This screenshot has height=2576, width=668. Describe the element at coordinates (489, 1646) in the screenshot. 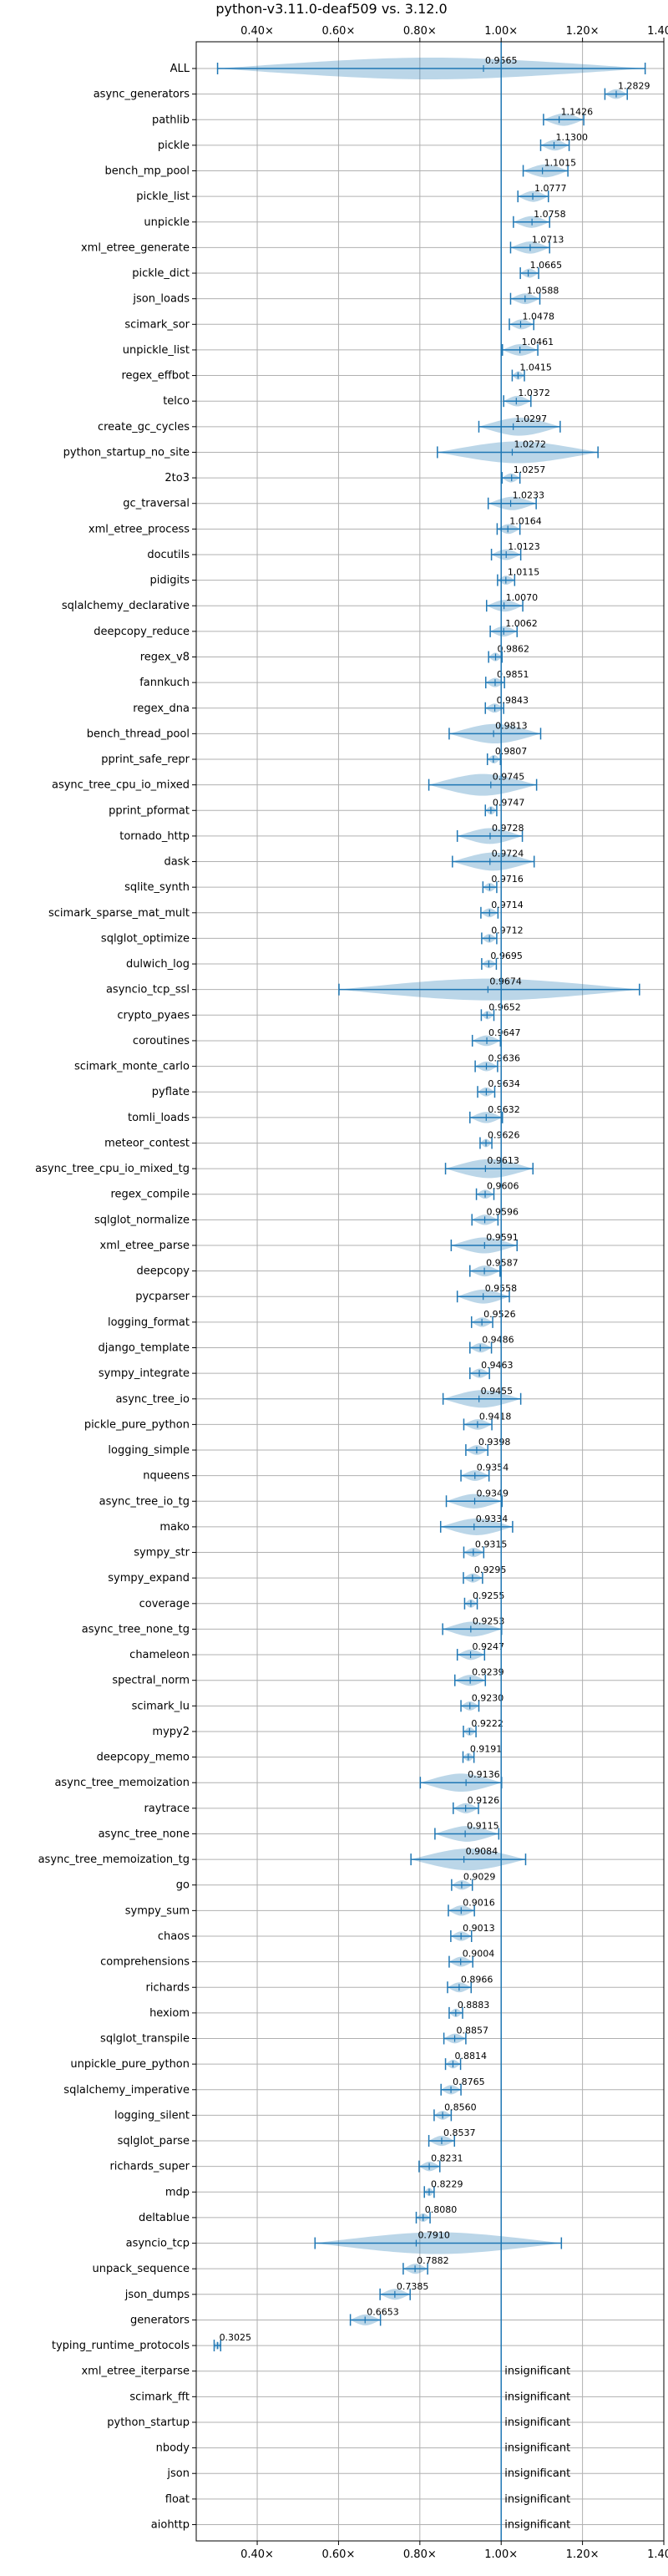

I see `mean-value-label: 0.9247` at that location.